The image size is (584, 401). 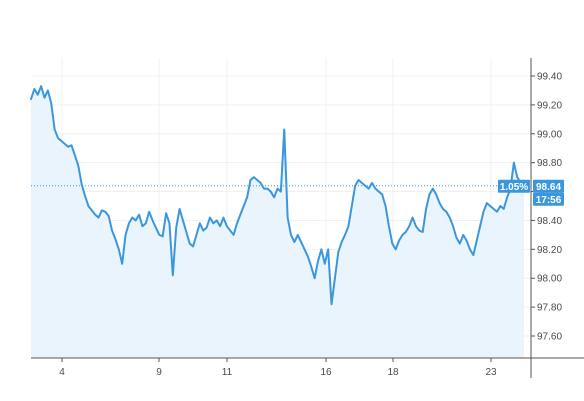 I want to click on price-tick-label: 98.00, so click(x=549, y=279).